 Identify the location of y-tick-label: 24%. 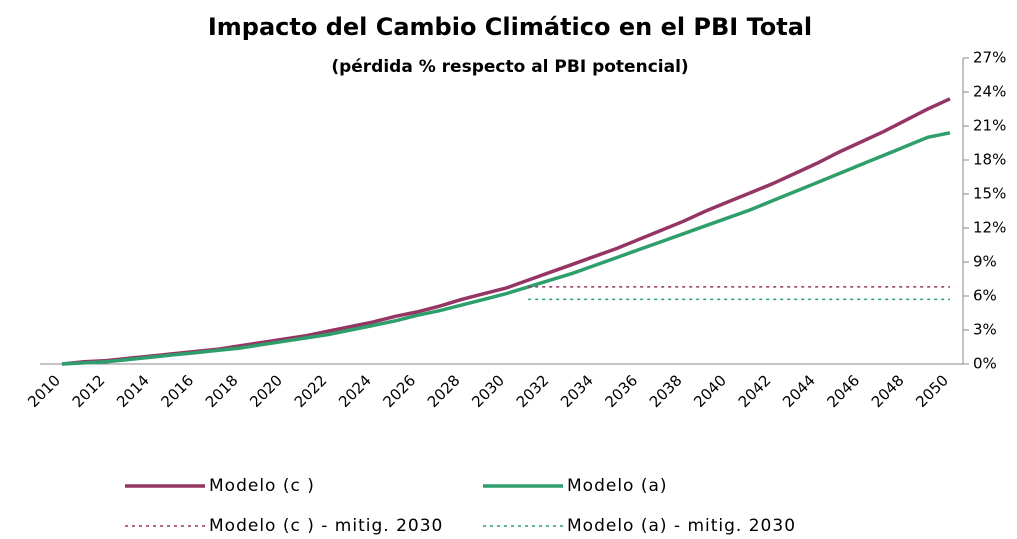
(989, 92).